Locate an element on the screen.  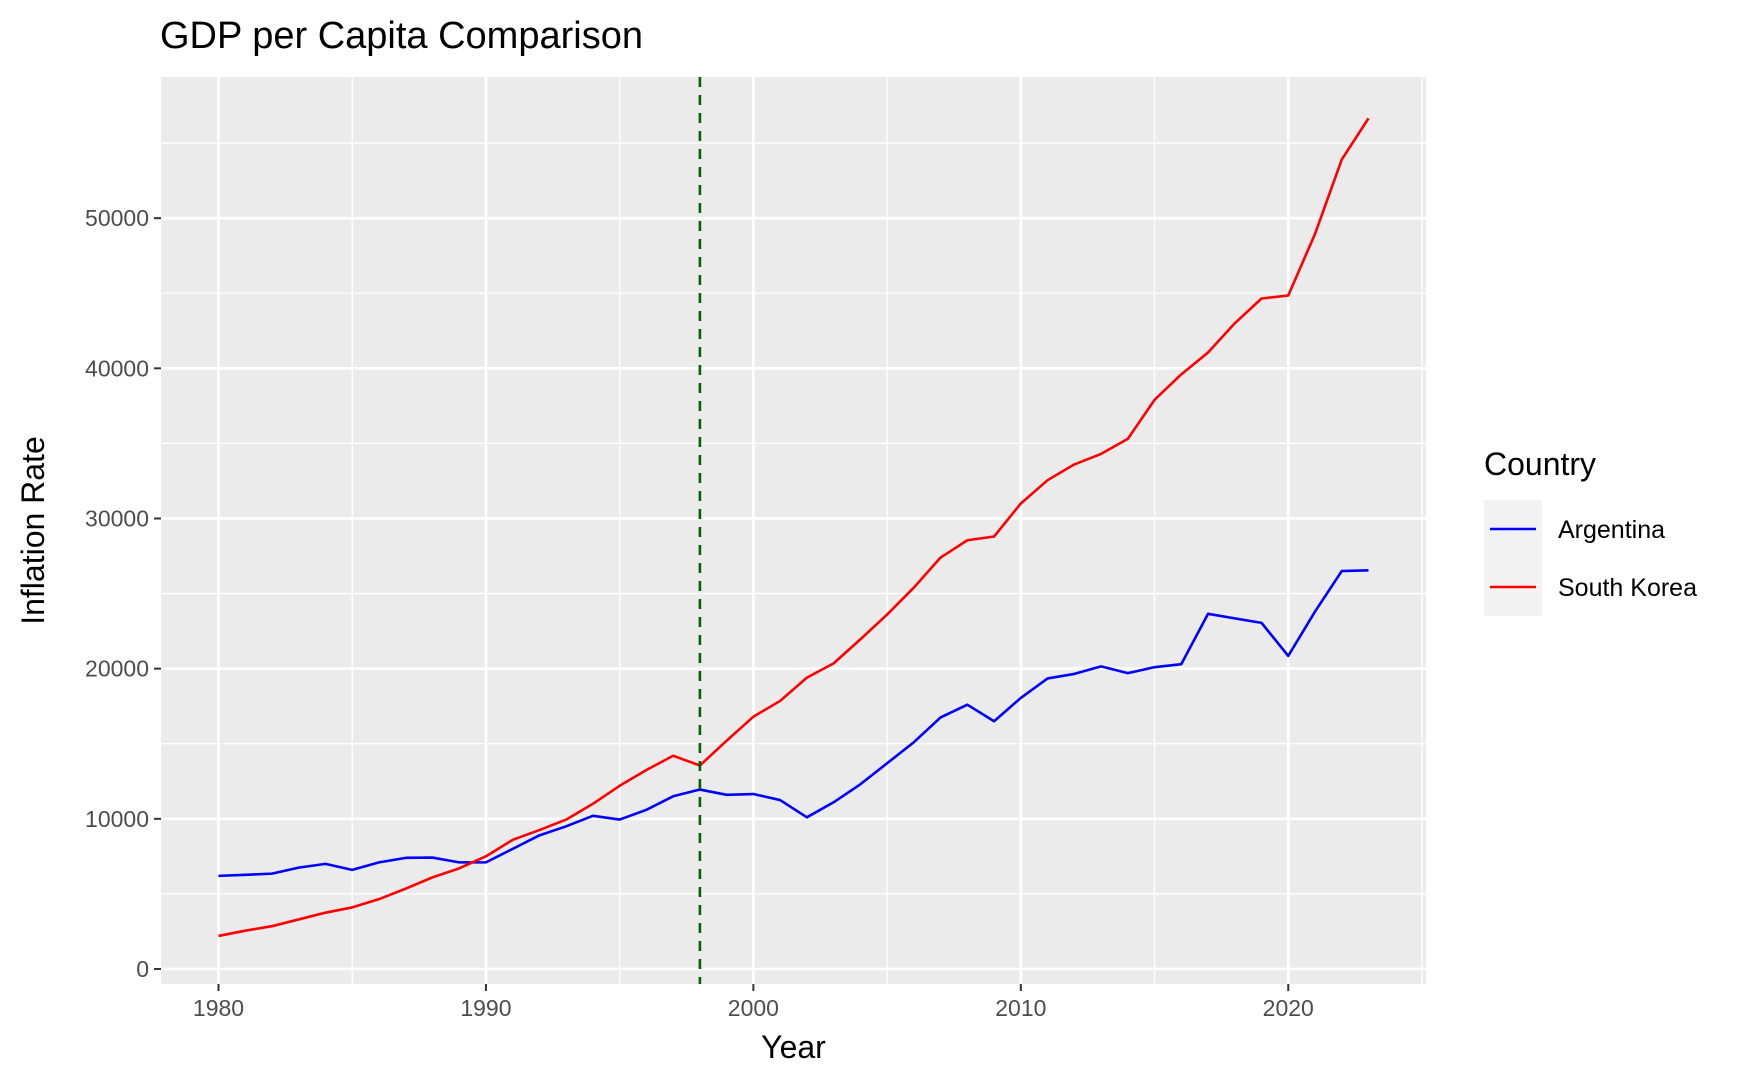
y-tick-label: 30000 is located at coordinates (117, 518).